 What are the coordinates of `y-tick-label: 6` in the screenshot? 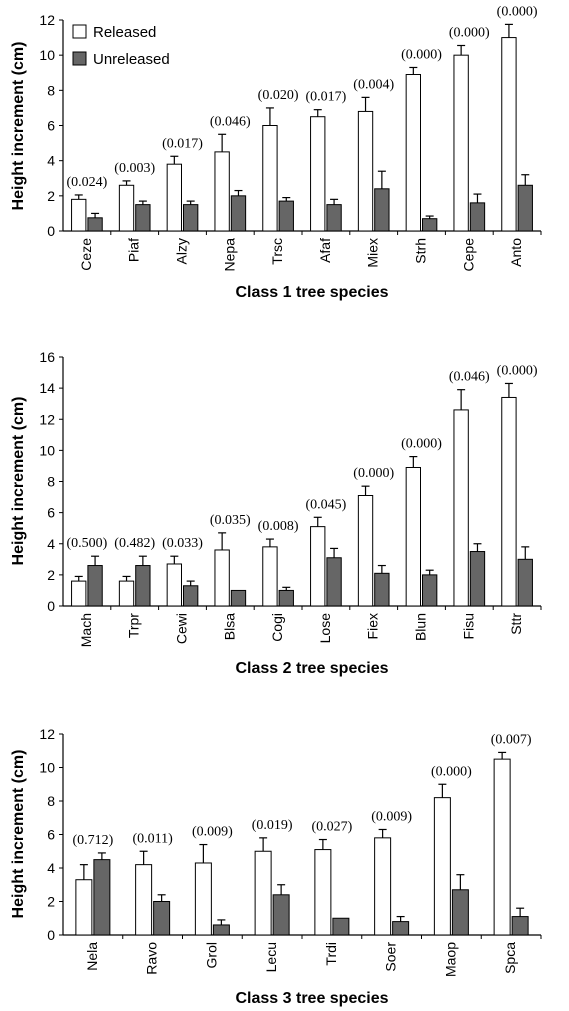 It's located at (51, 126).